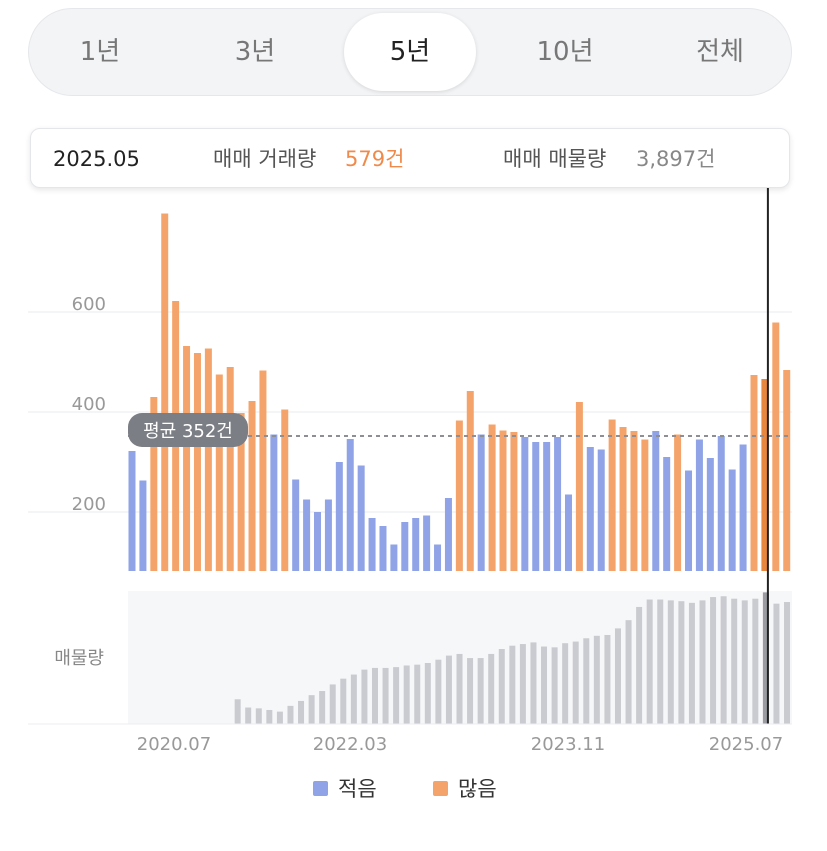 Image resolution: width=827 pixels, height=851 pixels. I want to click on y-axis-ticks: 200 400 600, so click(89, 404).